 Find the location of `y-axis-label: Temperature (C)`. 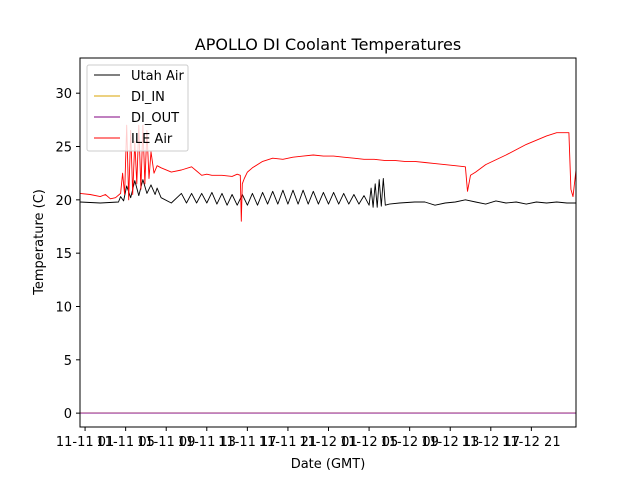

y-axis-label: Temperature (C) is located at coordinates (39, 242).